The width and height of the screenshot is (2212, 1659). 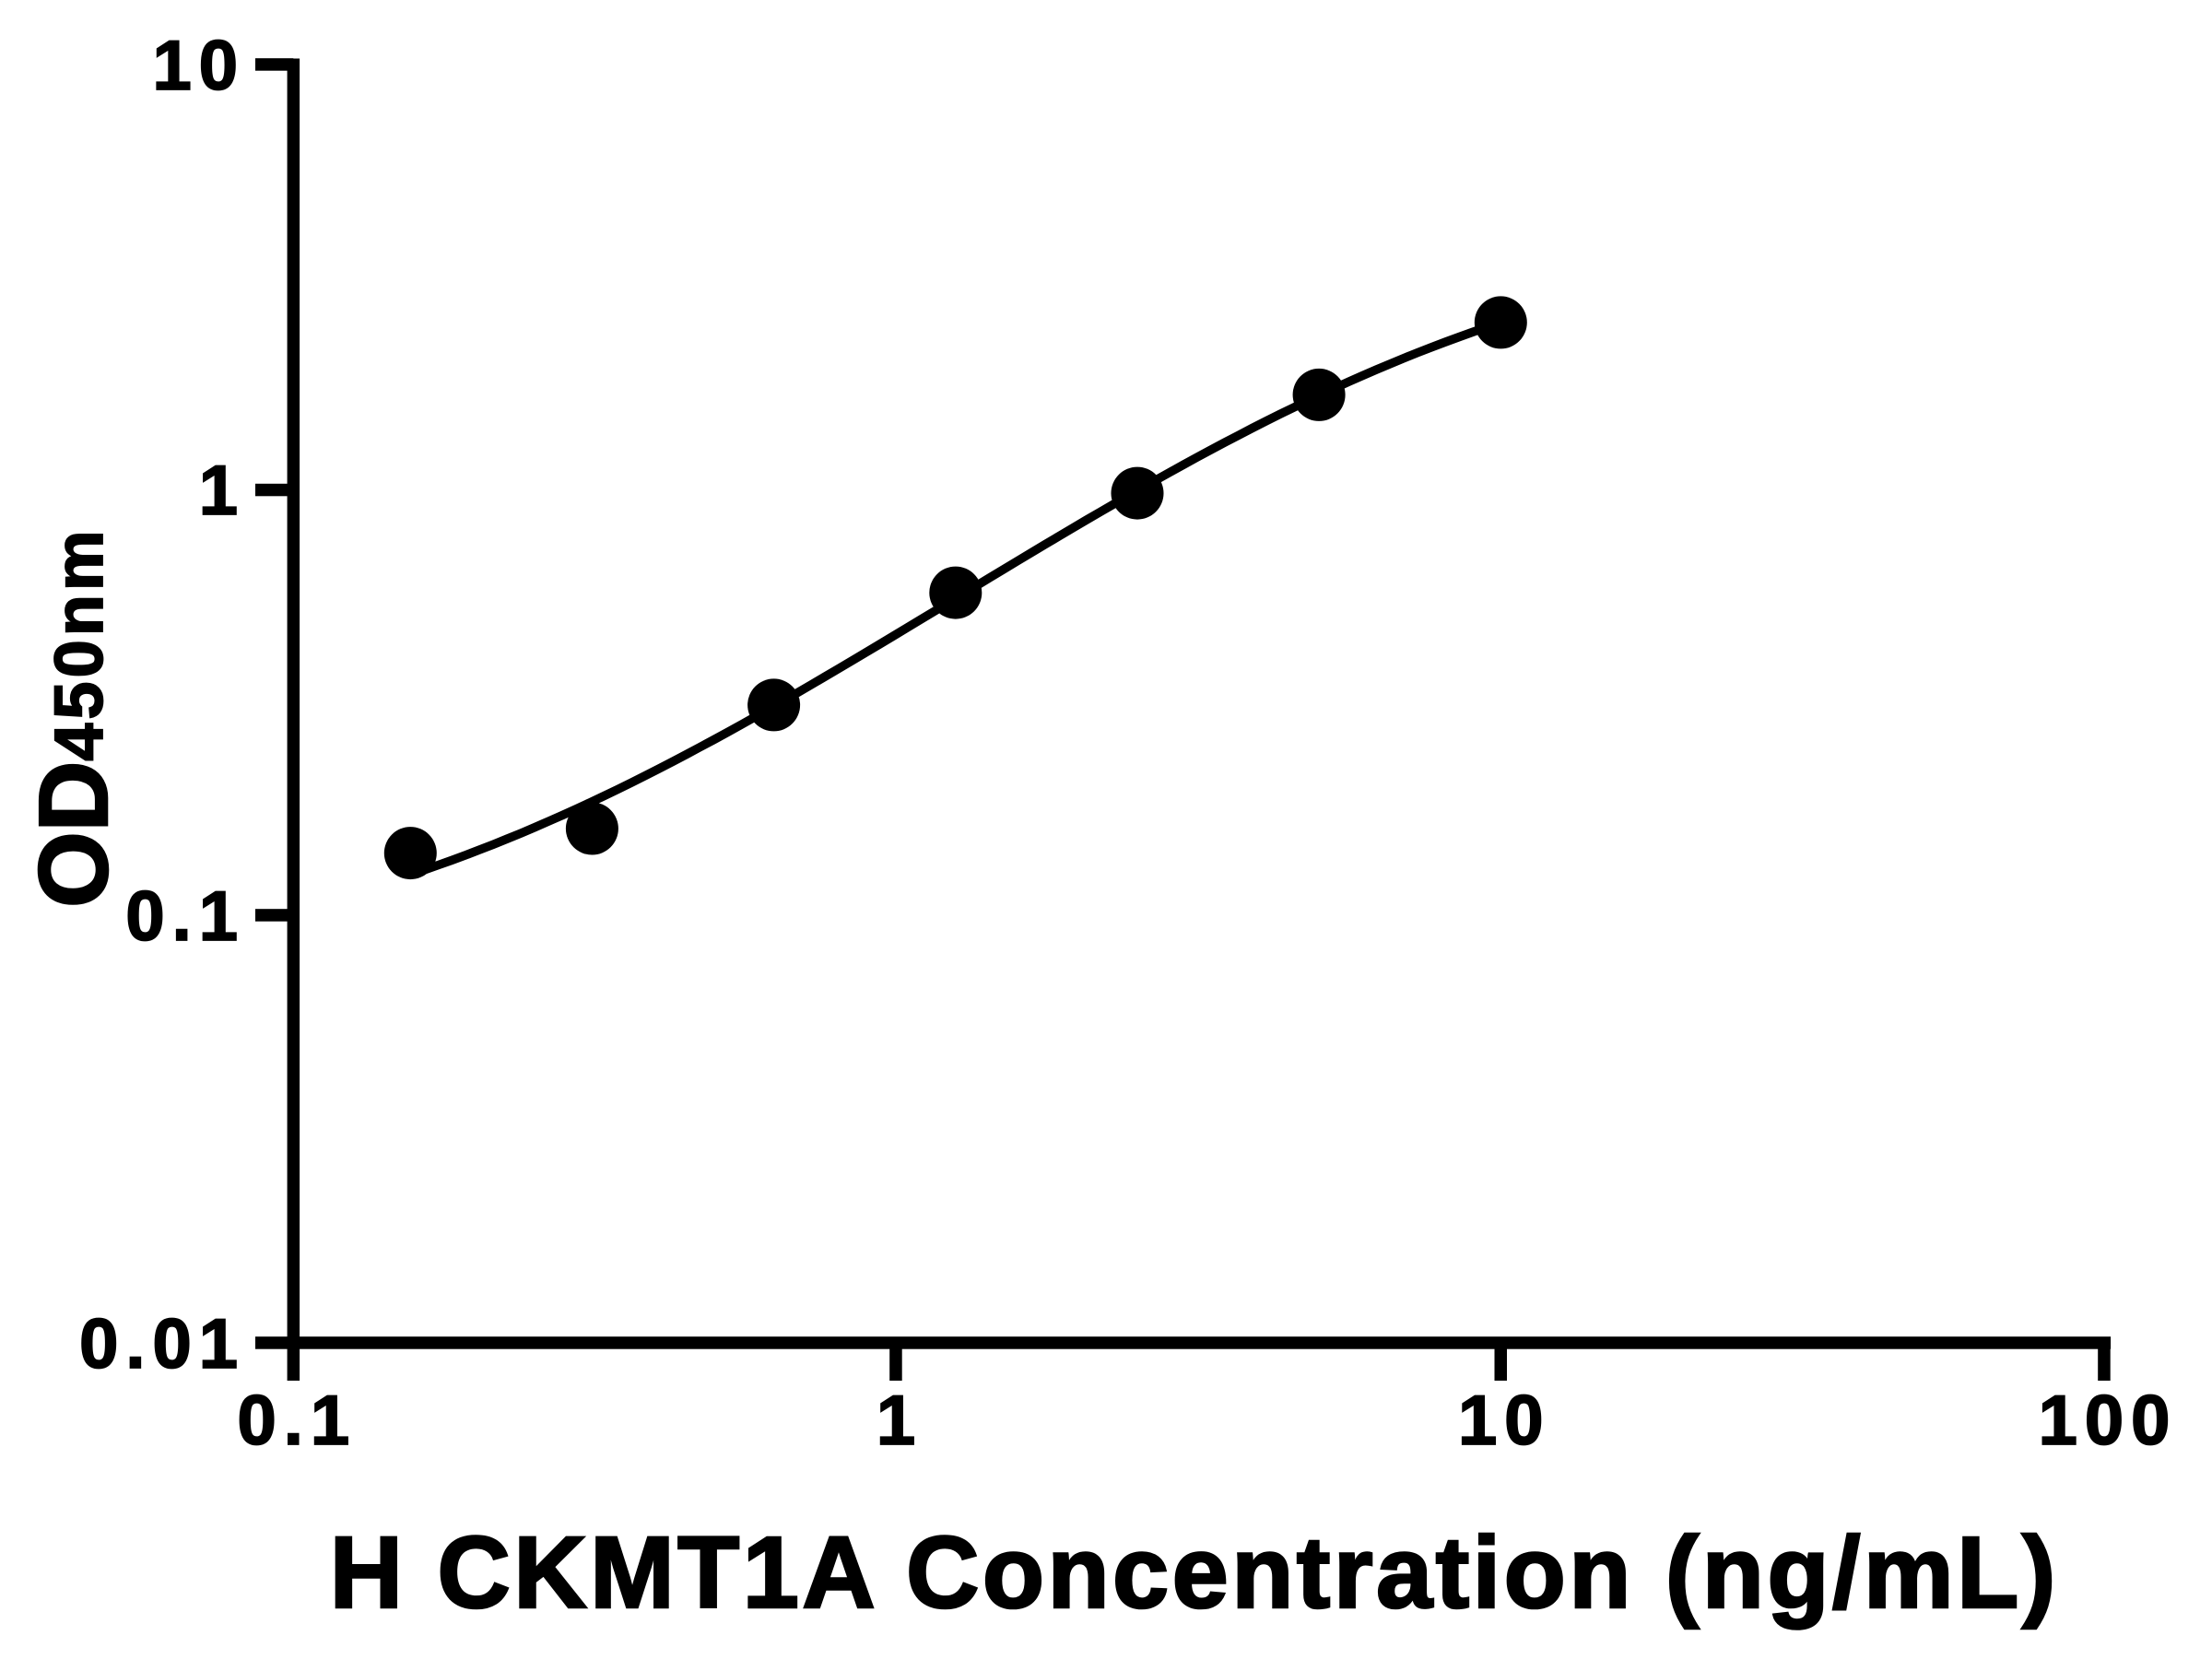 What do you see at coordinates (2108, 1421) in the screenshot?
I see `svg-text: 100` at bounding box center [2108, 1421].